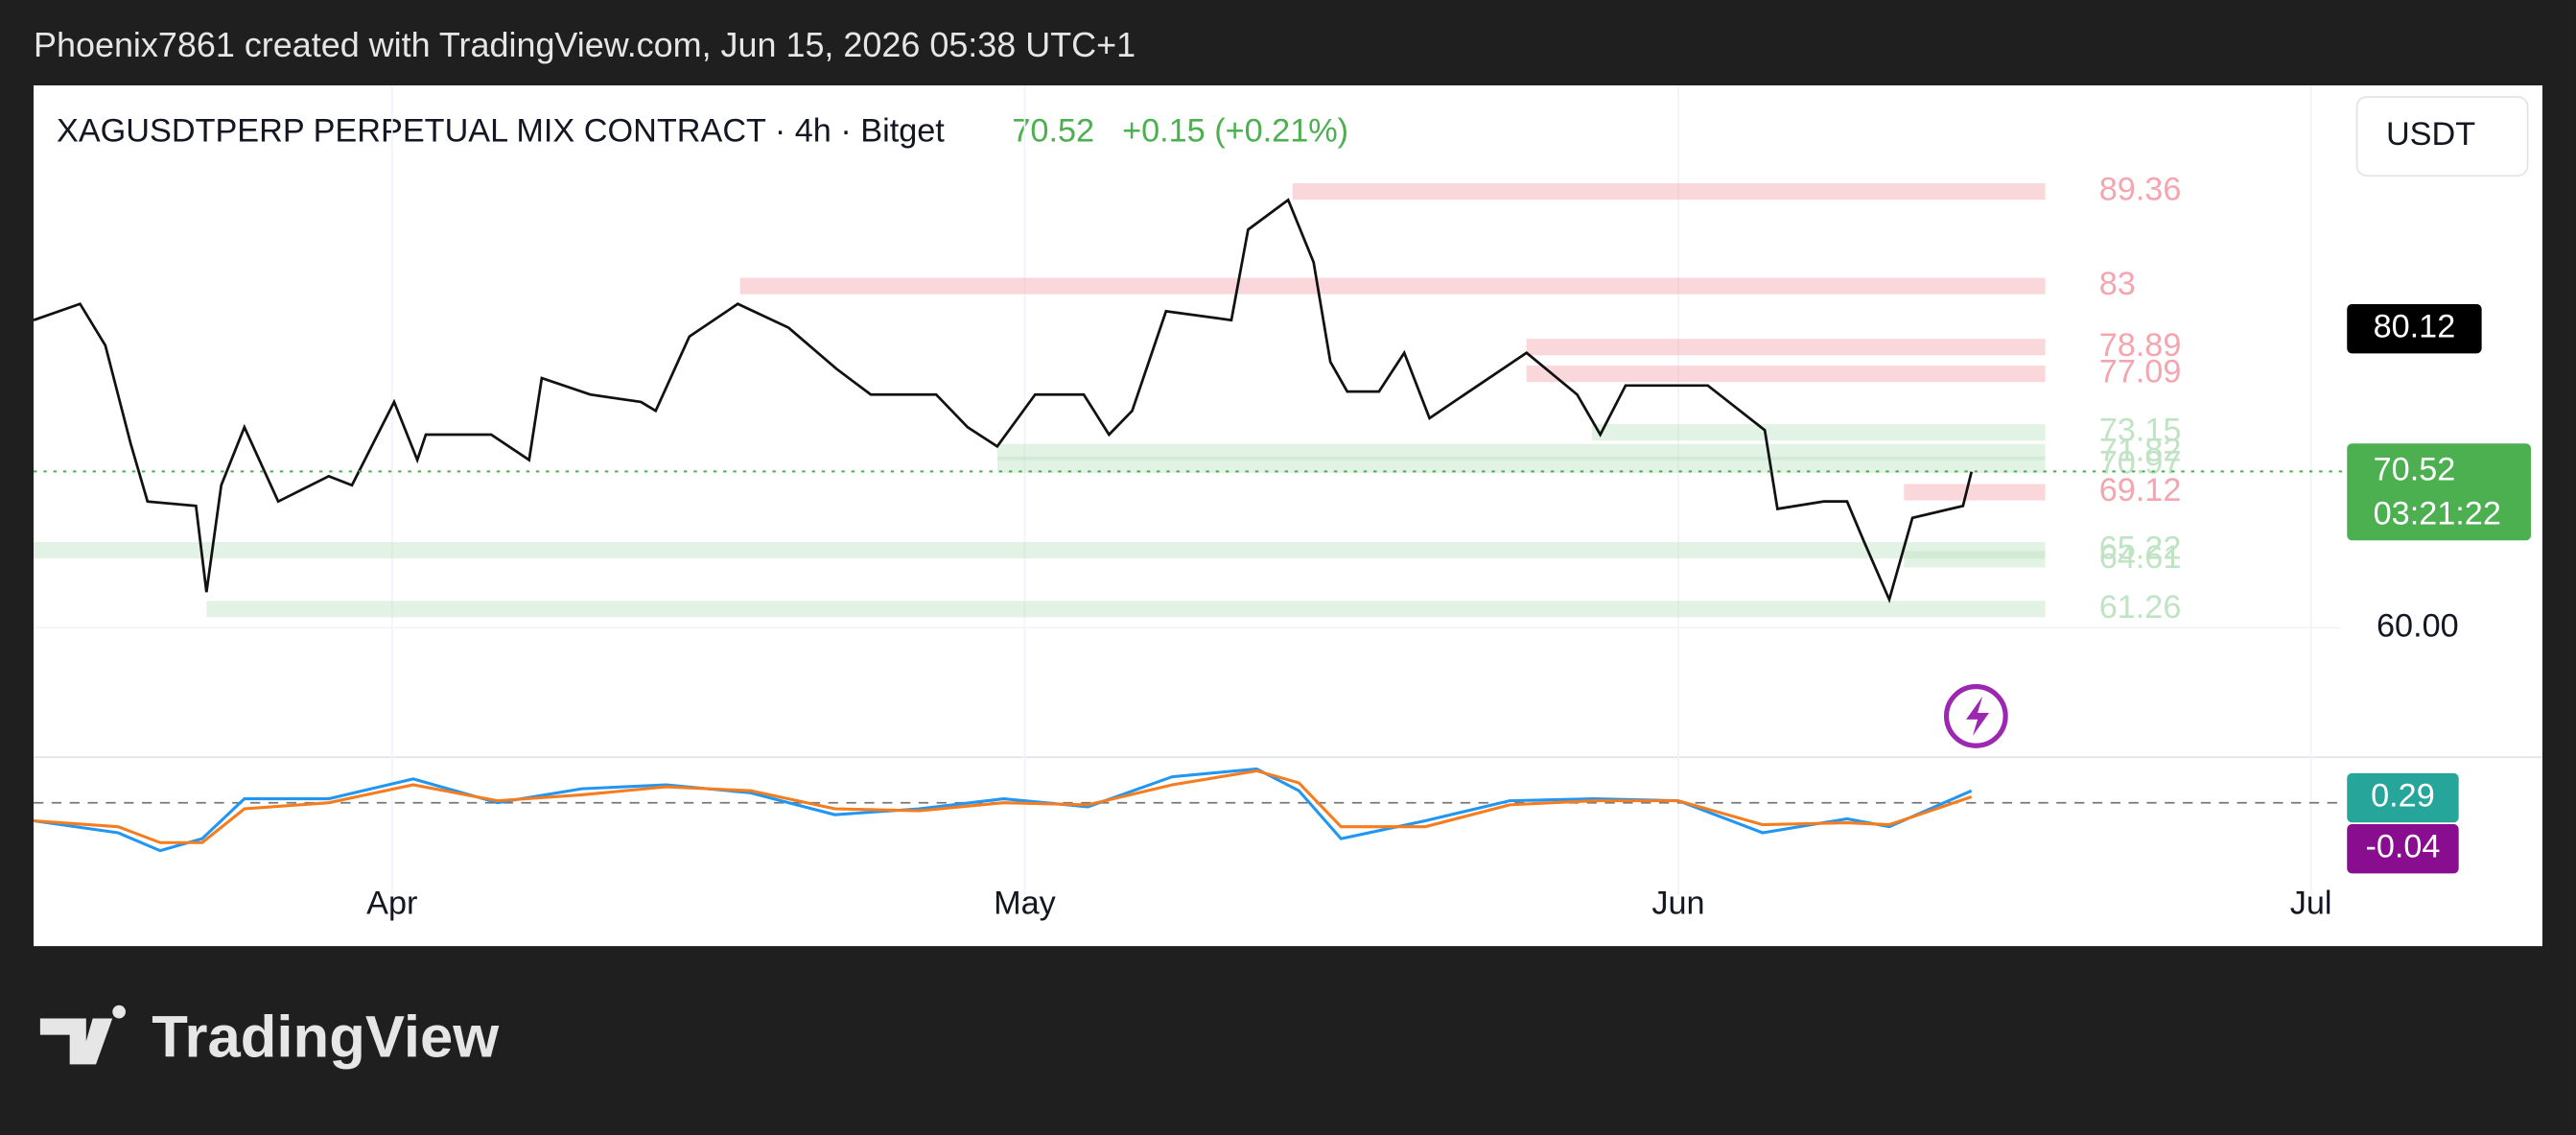 The width and height of the screenshot is (2576, 1135). Describe the element at coordinates (2140, 490) in the screenshot. I see `level-label: 69.12` at that location.